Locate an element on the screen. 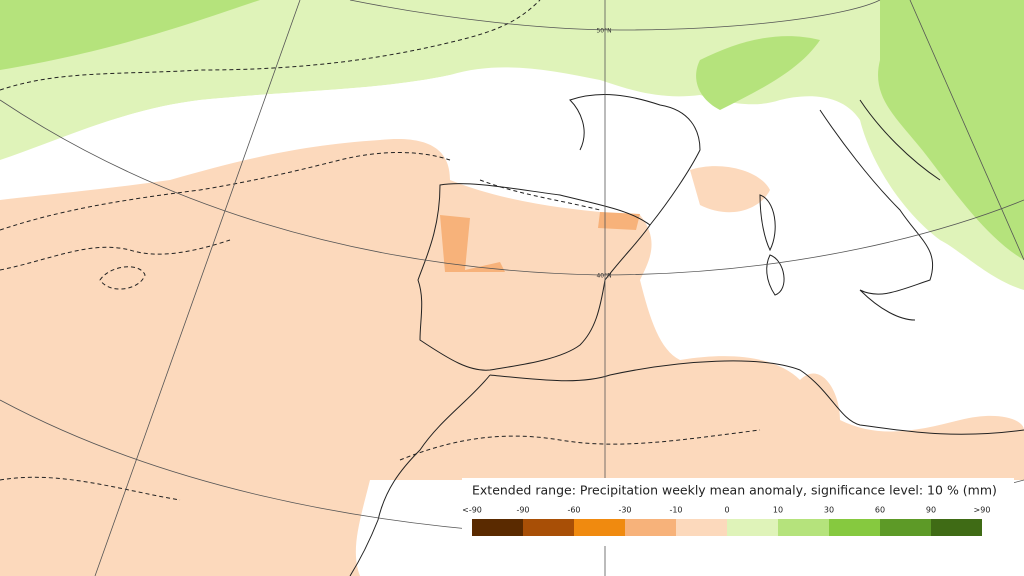 The width and height of the screenshot is (1024, 576). legend-label: -90 is located at coordinates (522, 510).